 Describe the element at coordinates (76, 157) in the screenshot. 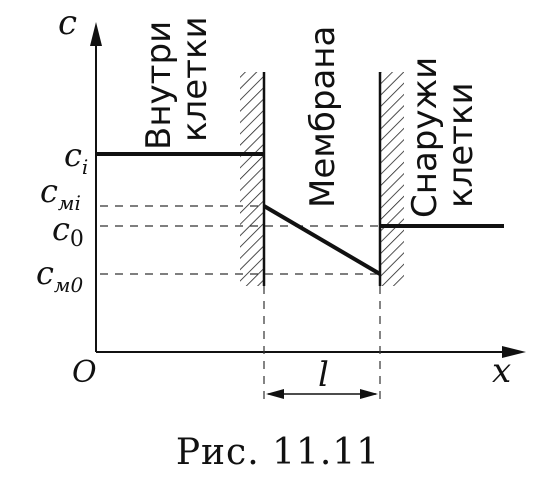

I see `ci-label: ci` at that location.